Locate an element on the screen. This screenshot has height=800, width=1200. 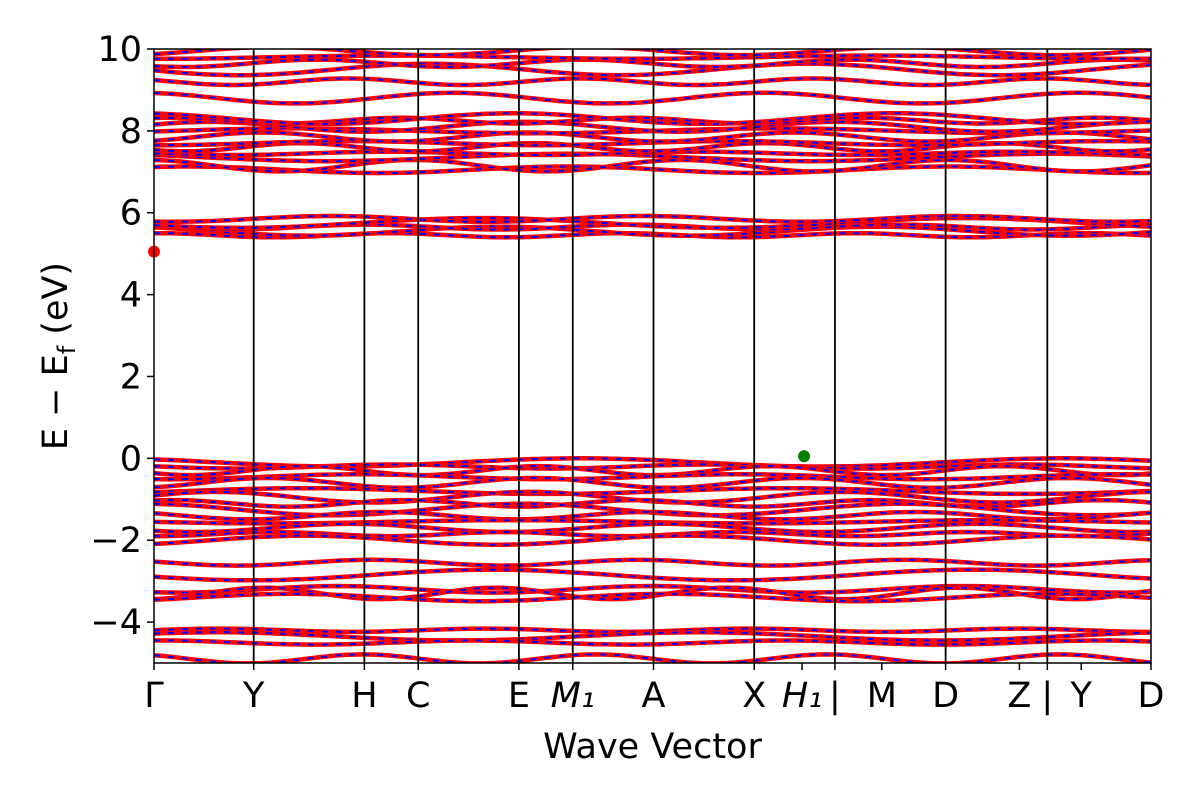
vbm-marker is located at coordinates (804, 456).